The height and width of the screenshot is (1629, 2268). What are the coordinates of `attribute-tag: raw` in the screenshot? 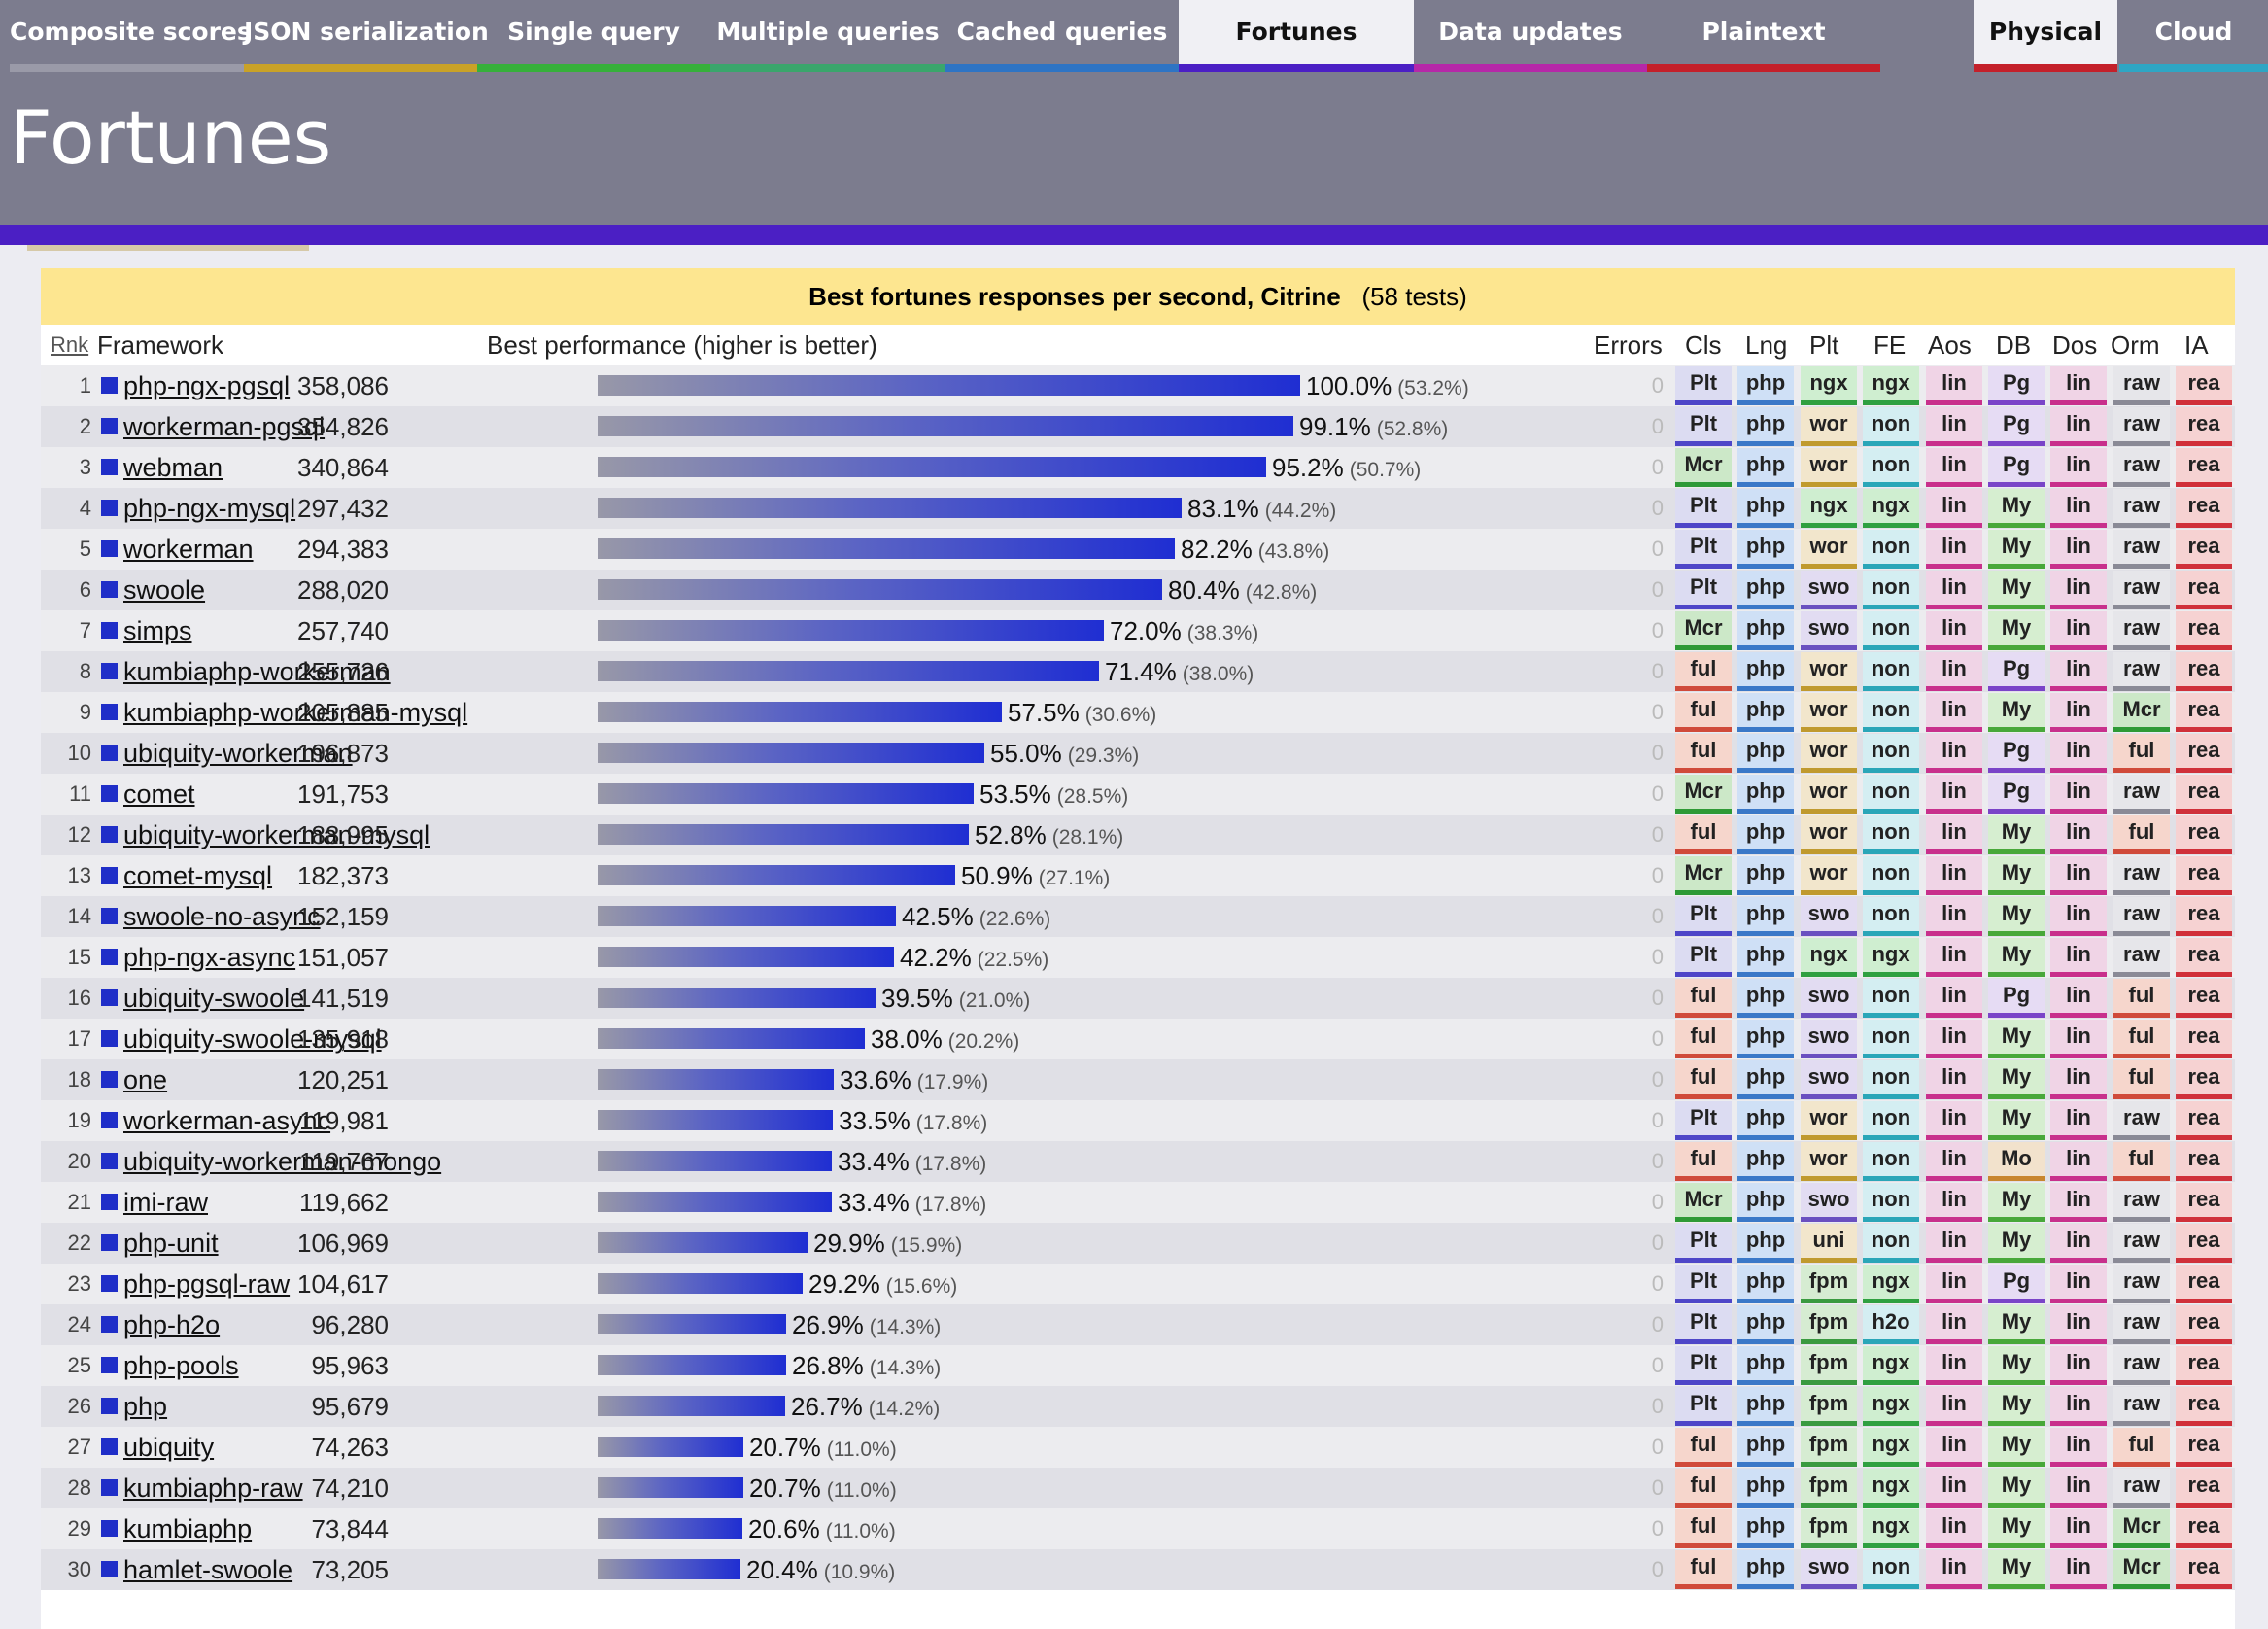 It's located at (2141, 630).